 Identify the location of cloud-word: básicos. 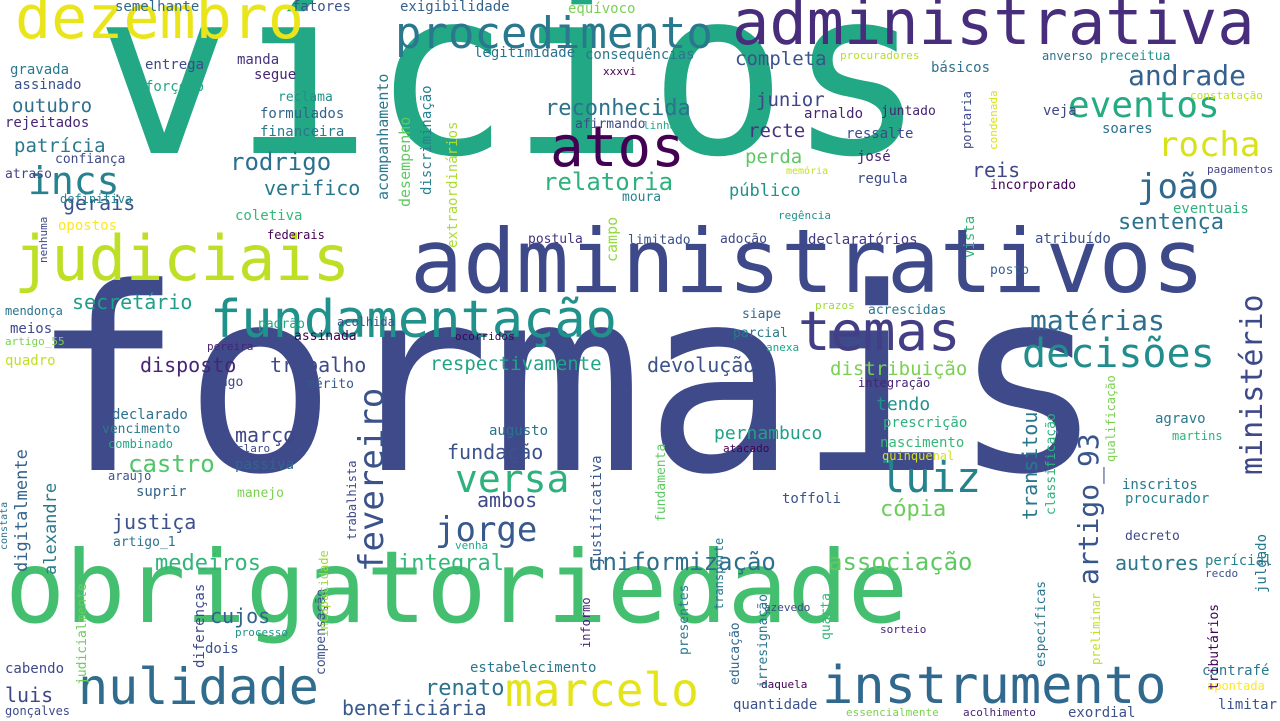
(961, 68).